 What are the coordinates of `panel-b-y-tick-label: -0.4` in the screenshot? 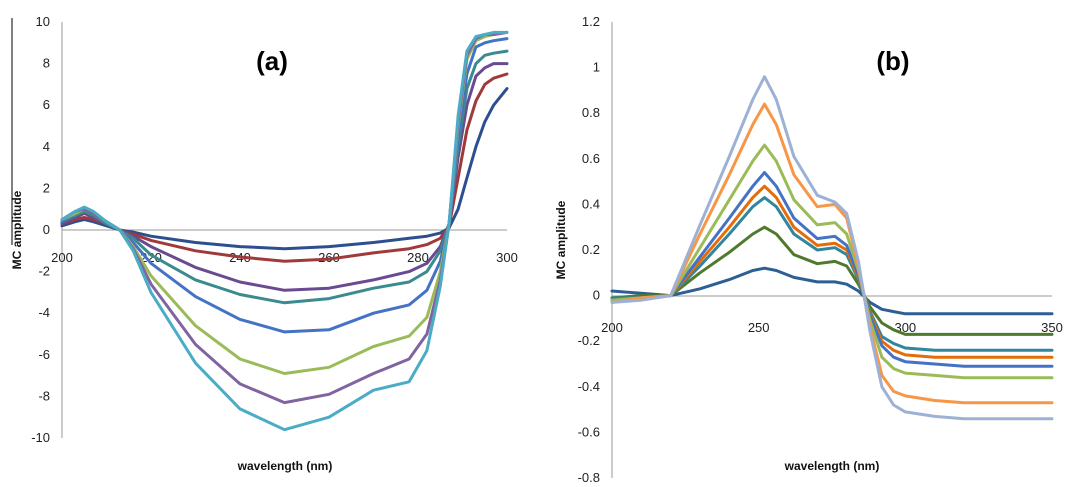 It's located at (589, 386).